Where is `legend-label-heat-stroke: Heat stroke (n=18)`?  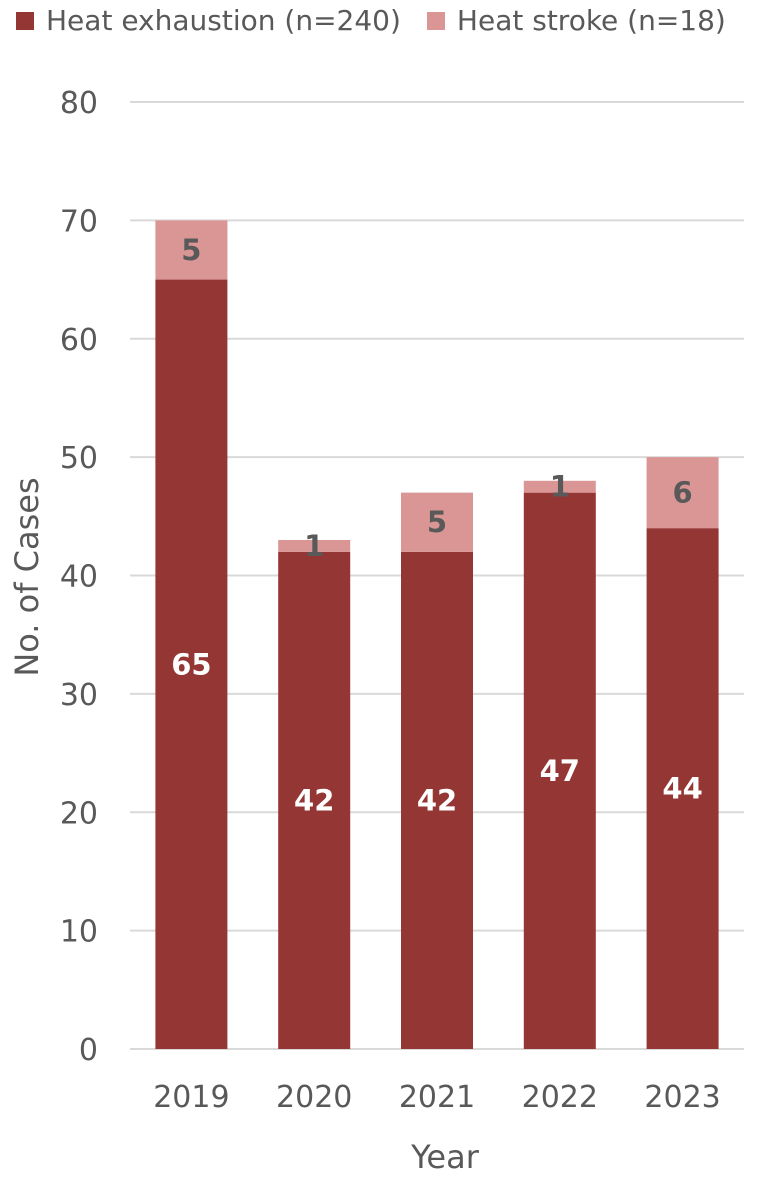
legend-label-heat-stroke: Heat stroke (n=18) is located at coordinates (591, 20).